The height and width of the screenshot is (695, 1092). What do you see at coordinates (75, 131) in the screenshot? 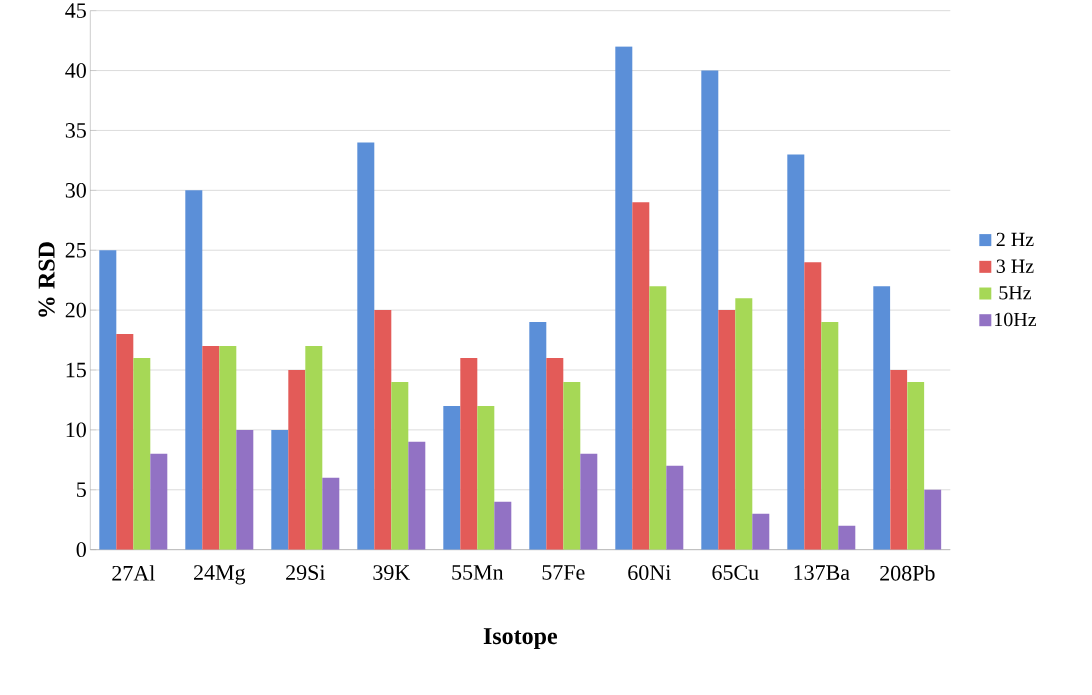
I see `y-tick-label: 35` at bounding box center [75, 131].